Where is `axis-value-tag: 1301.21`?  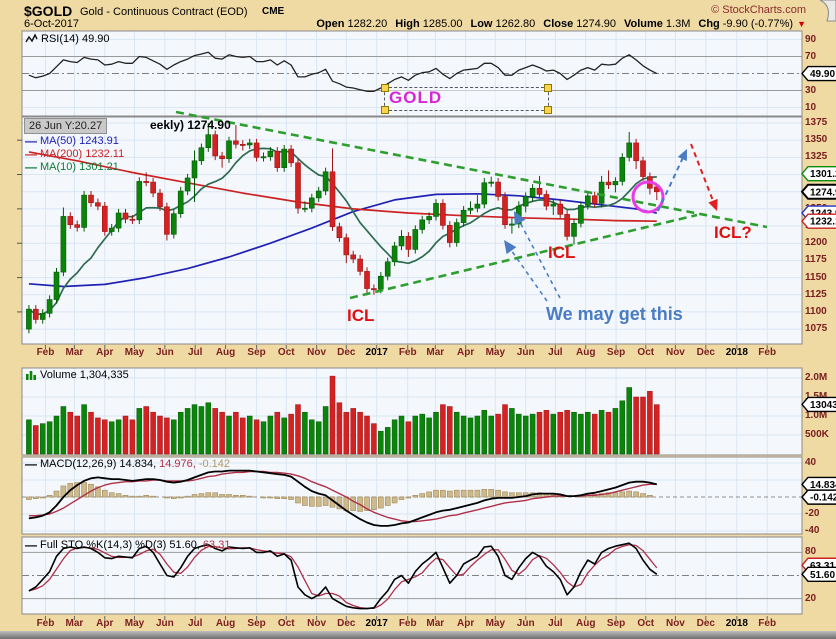 axis-value-tag: 1301.21 is located at coordinates (818, 173).